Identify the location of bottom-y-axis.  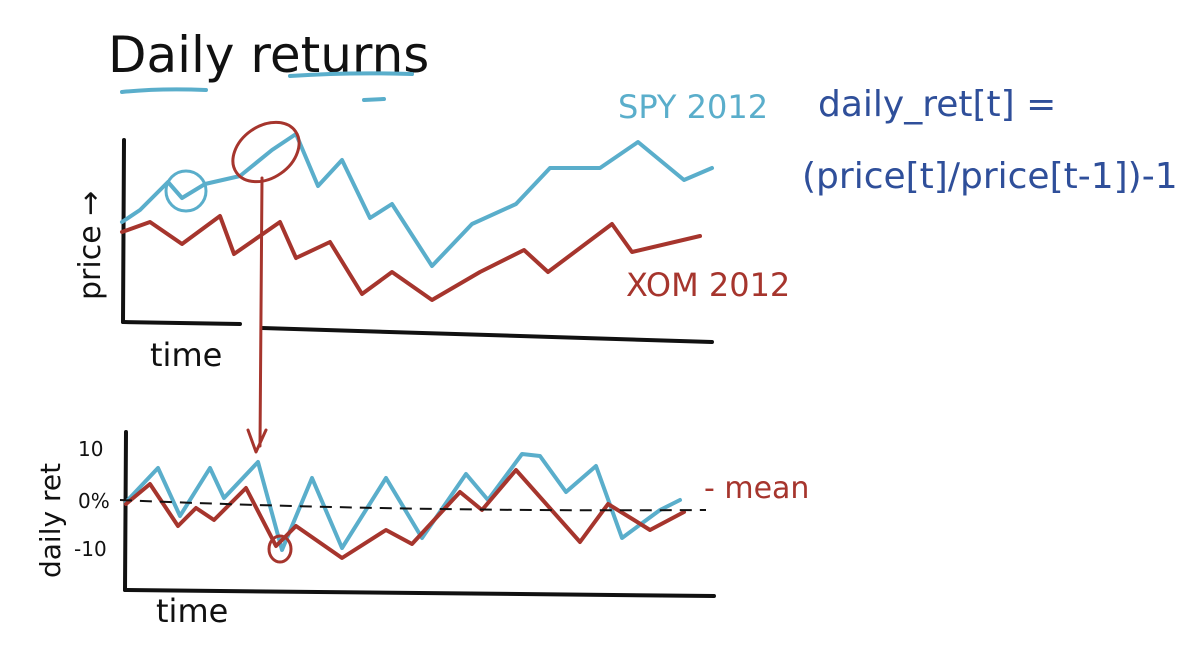
(125, 511).